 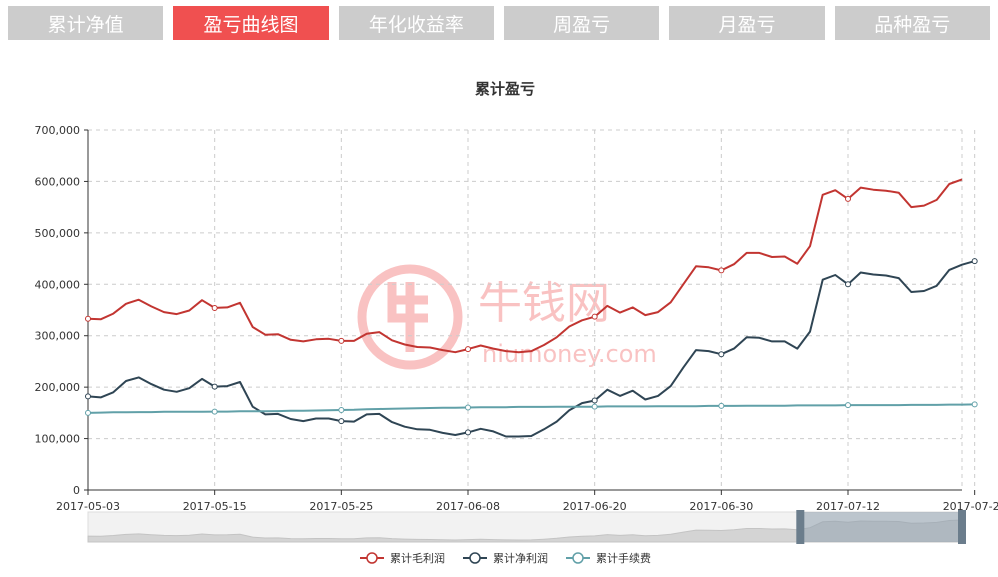 I want to click on x-tick-label: 2017-06-30, so click(x=721, y=506).